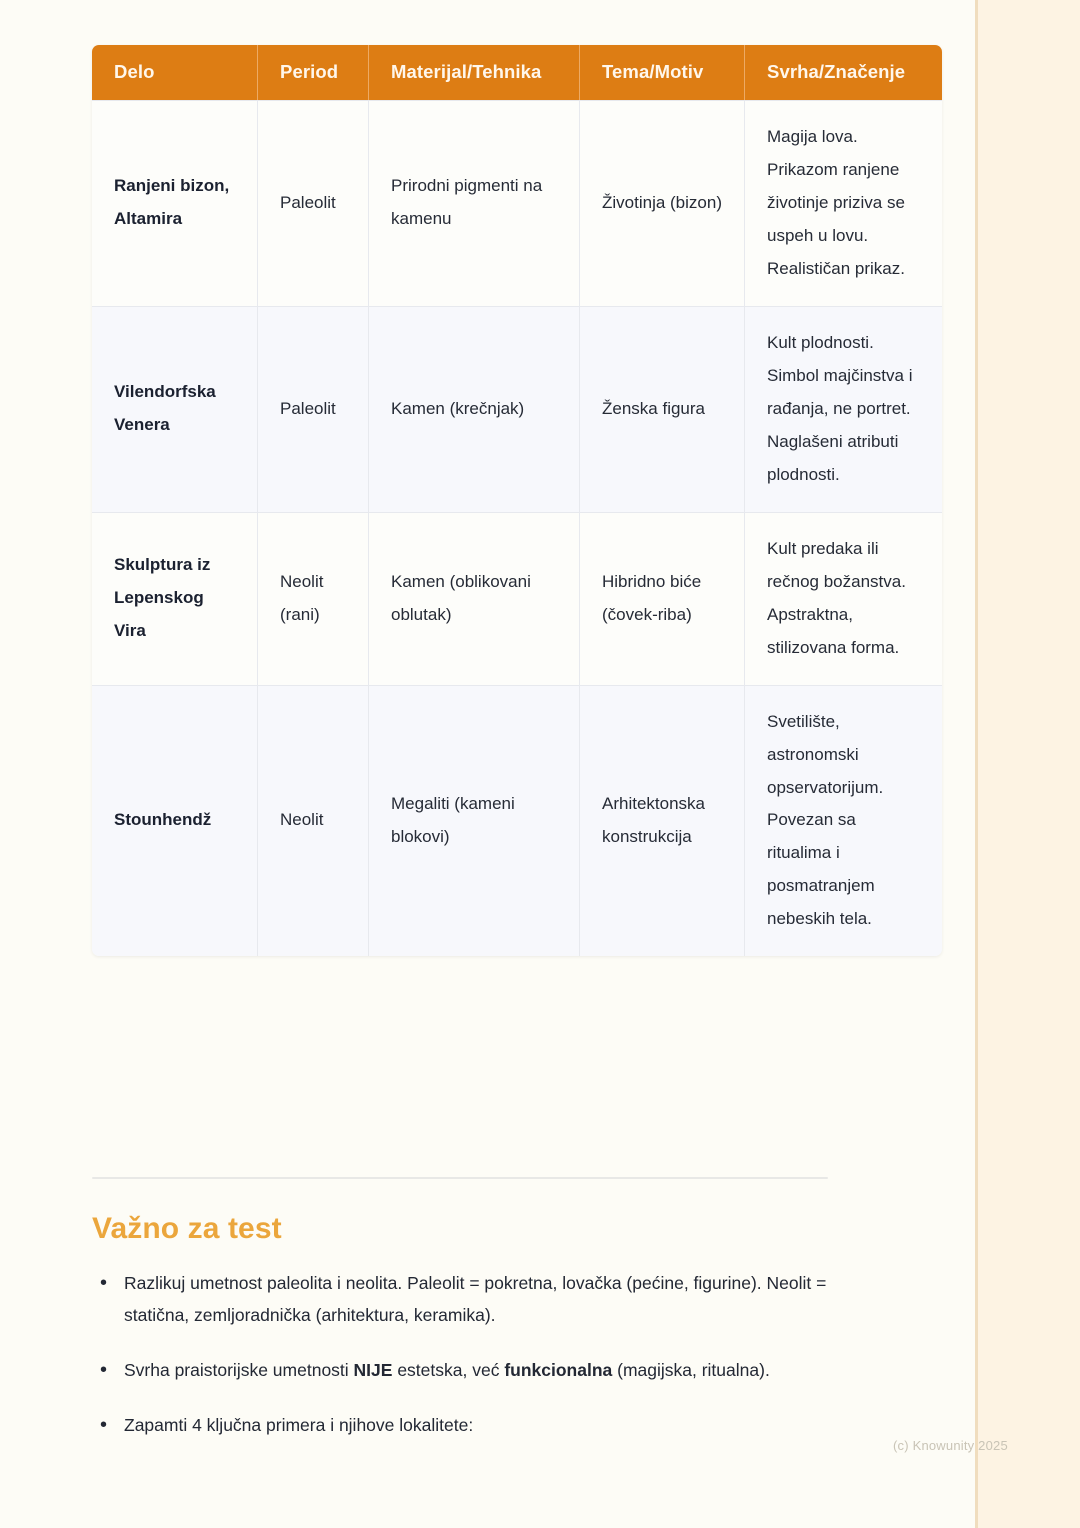  I want to click on column-header-tema-motiv: Tema/Motiv, so click(662, 72).